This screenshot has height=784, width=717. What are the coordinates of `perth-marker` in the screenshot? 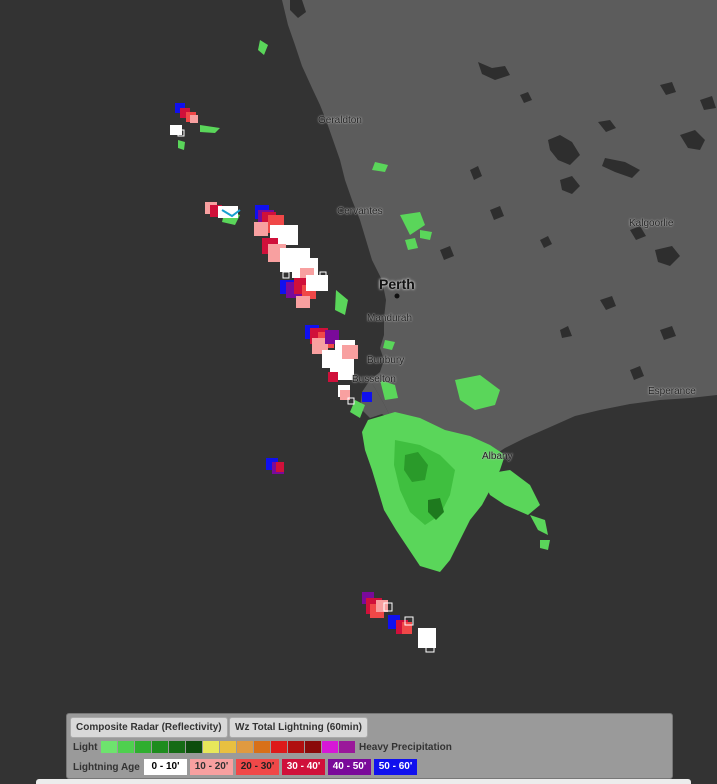 It's located at (397, 296).